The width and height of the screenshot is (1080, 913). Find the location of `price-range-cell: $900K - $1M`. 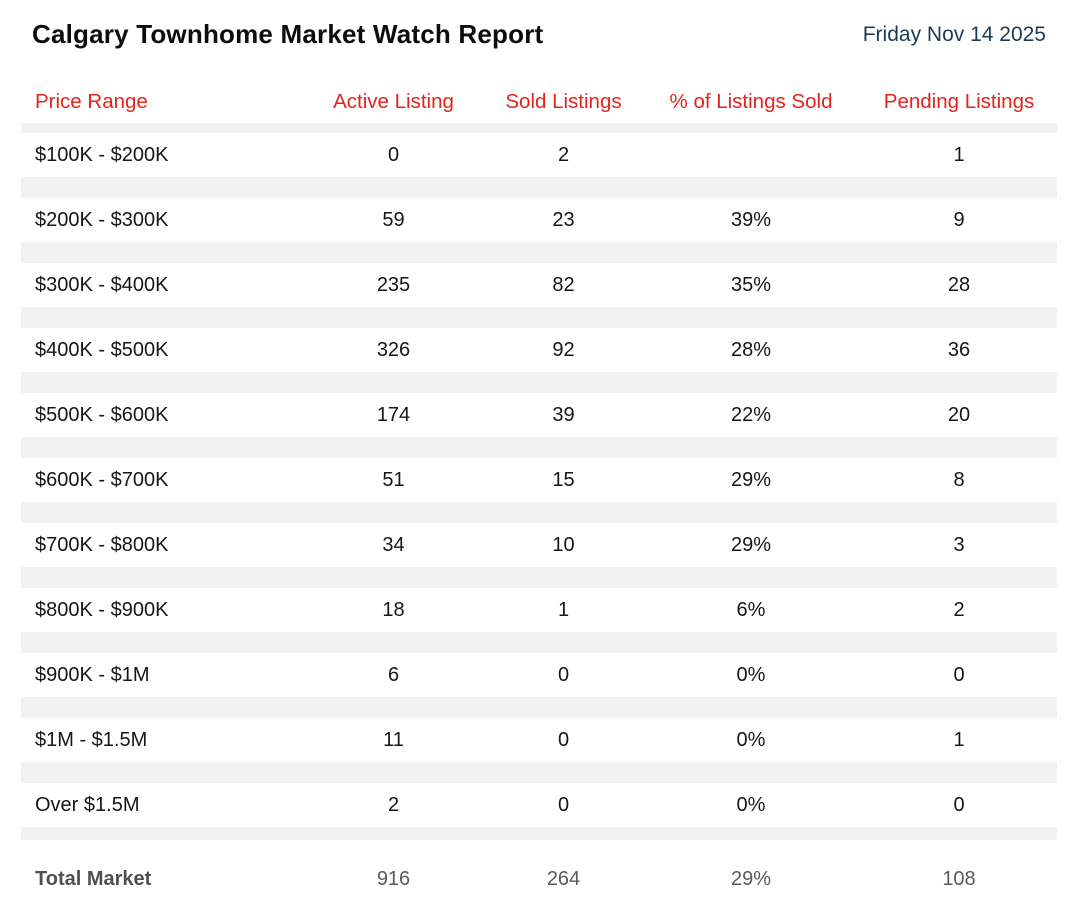

price-range-cell: $900K - $1M is located at coordinates (92, 674).